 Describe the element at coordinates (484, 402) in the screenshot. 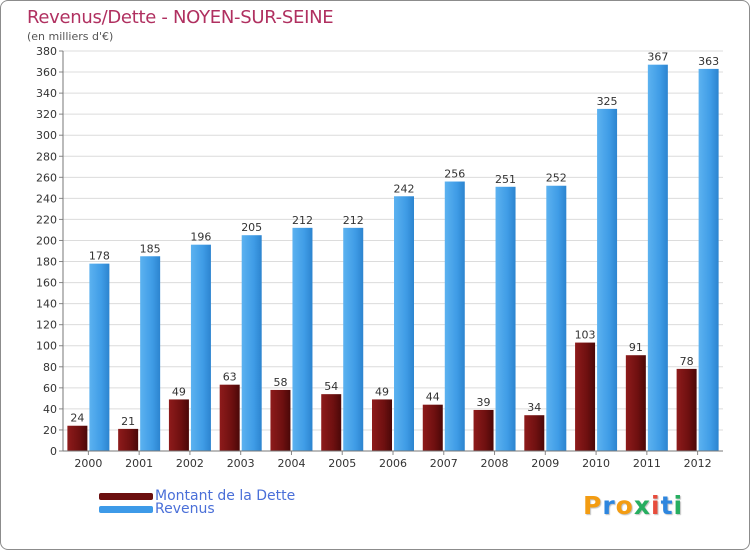

I see `data-label-dette: 39` at that location.